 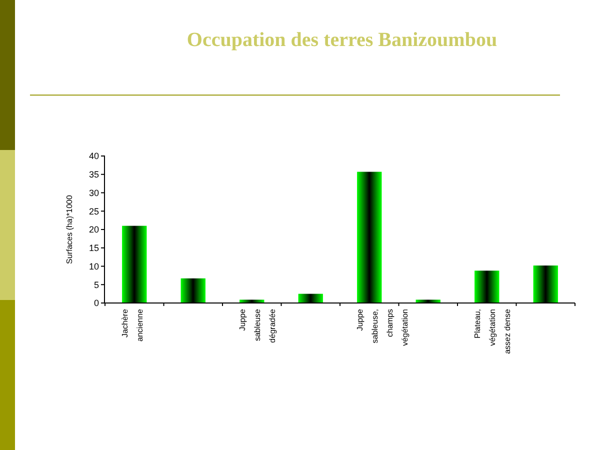 I want to click on y-tick-label: 40, so click(x=93, y=156).